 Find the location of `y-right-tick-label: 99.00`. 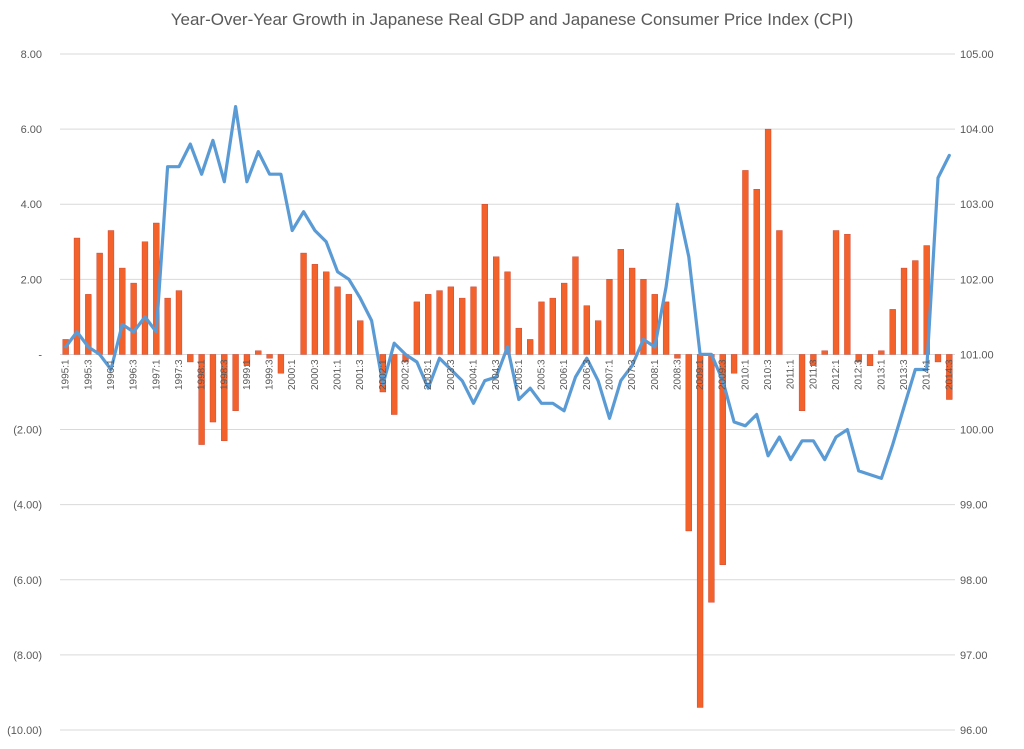

y-right-tick-label: 99.00 is located at coordinates (974, 506).